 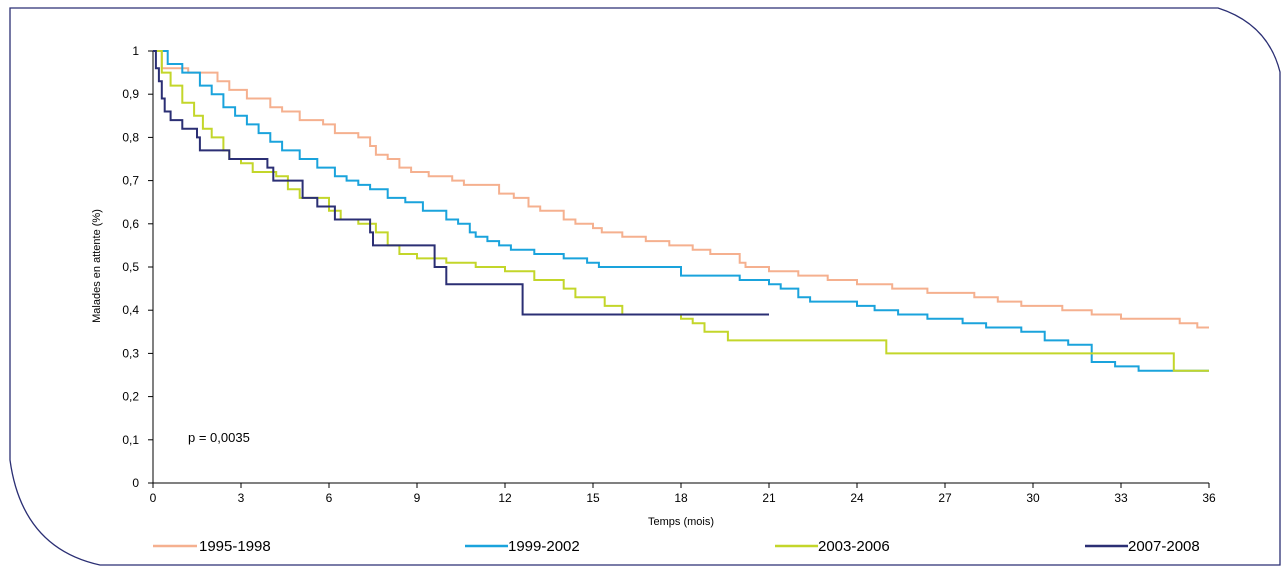 I want to click on x-tick-label: 3, so click(x=241, y=498).